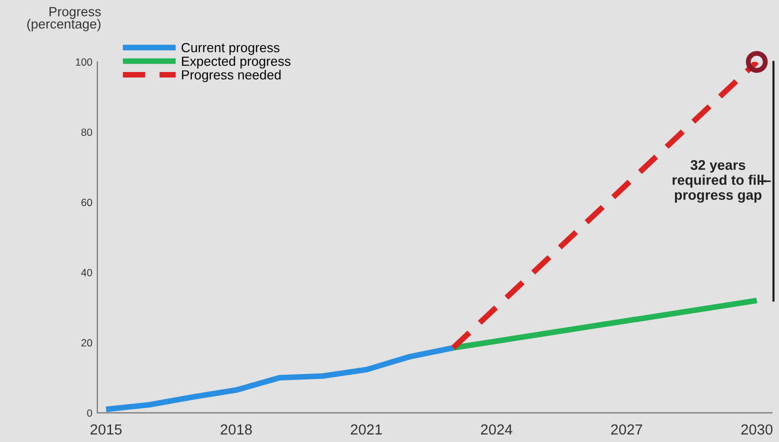 The width and height of the screenshot is (779, 442). I want to click on legend-label: Current progress, so click(231, 48).